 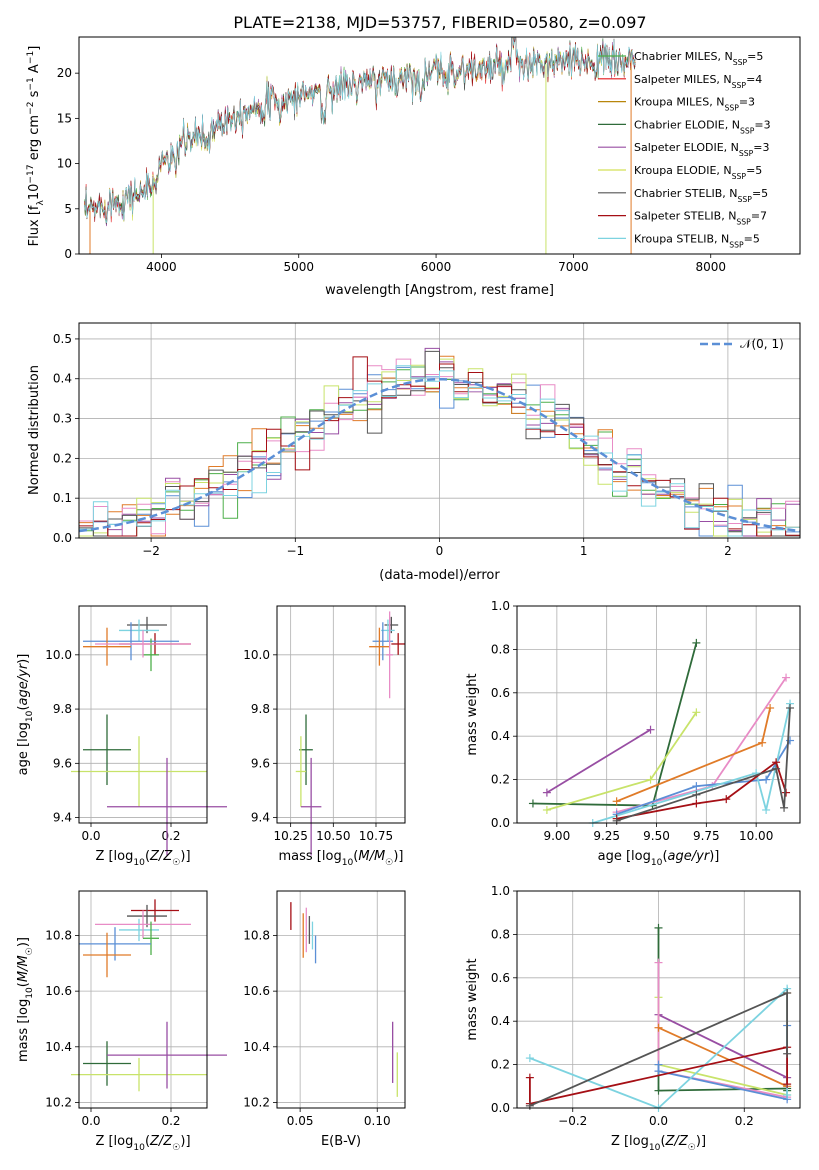 What do you see at coordinates (439, 290) in the screenshot?
I see `spectrum-x-label: wavelength [Angstrom, rest frame]` at bounding box center [439, 290].